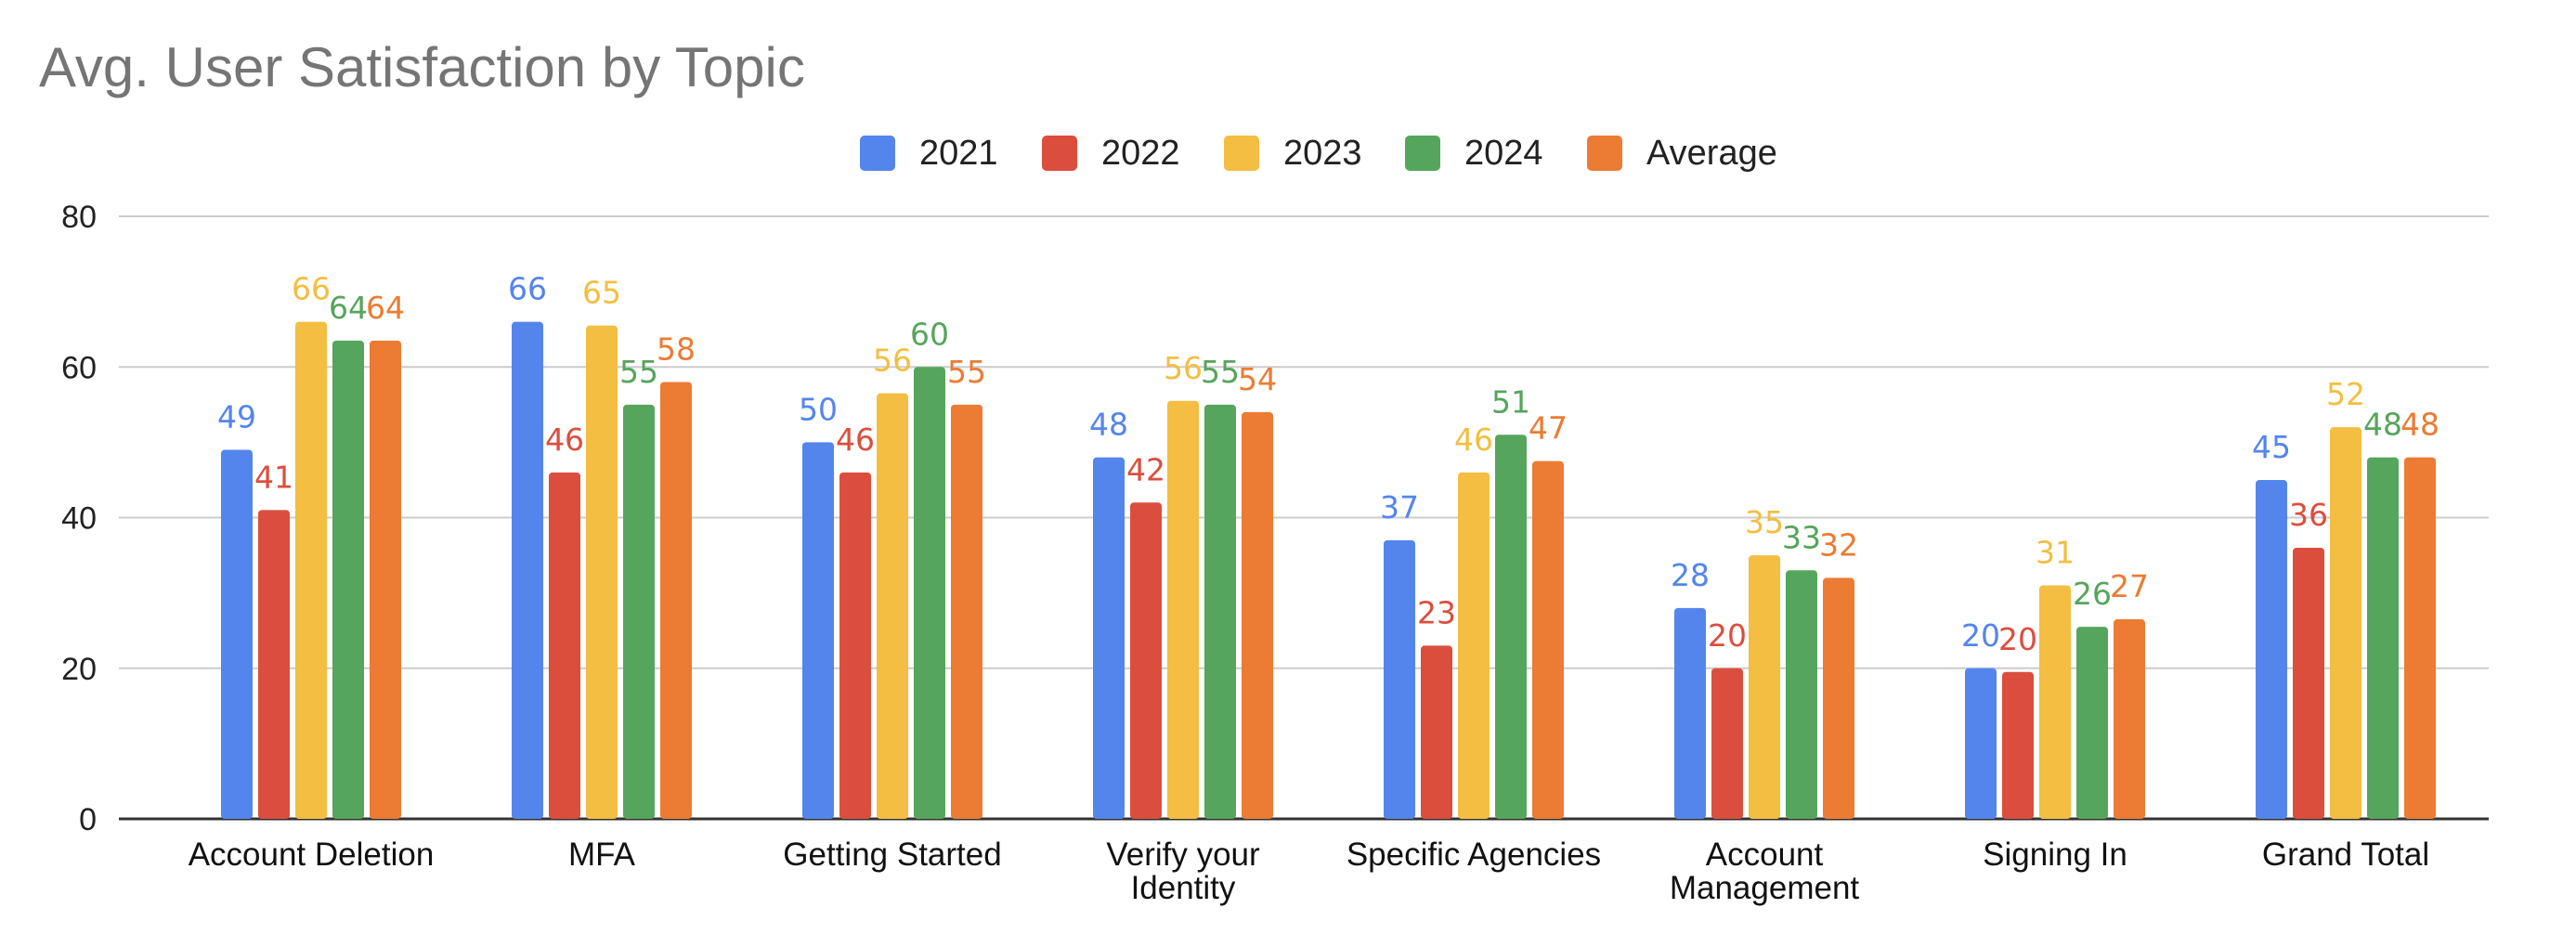 The width and height of the screenshot is (2576, 947). What do you see at coordinates (1765, 888) in the screenshot?
I see `x-tick-label: Management` at bounding box center [1765, 888].